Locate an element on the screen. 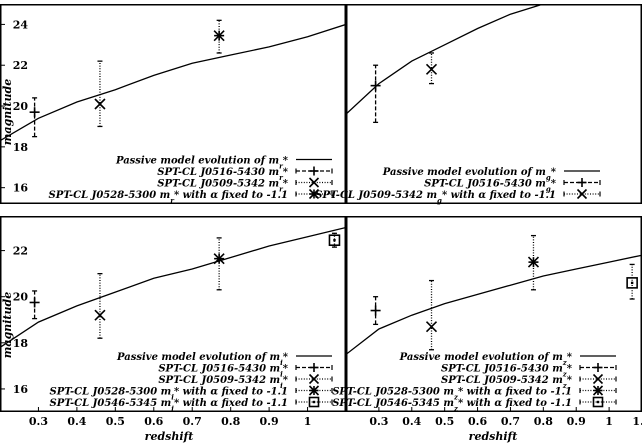 This screenshot has width=642, height=444. y-axis-label-top: magnitude is located at coordinates (7, 112).